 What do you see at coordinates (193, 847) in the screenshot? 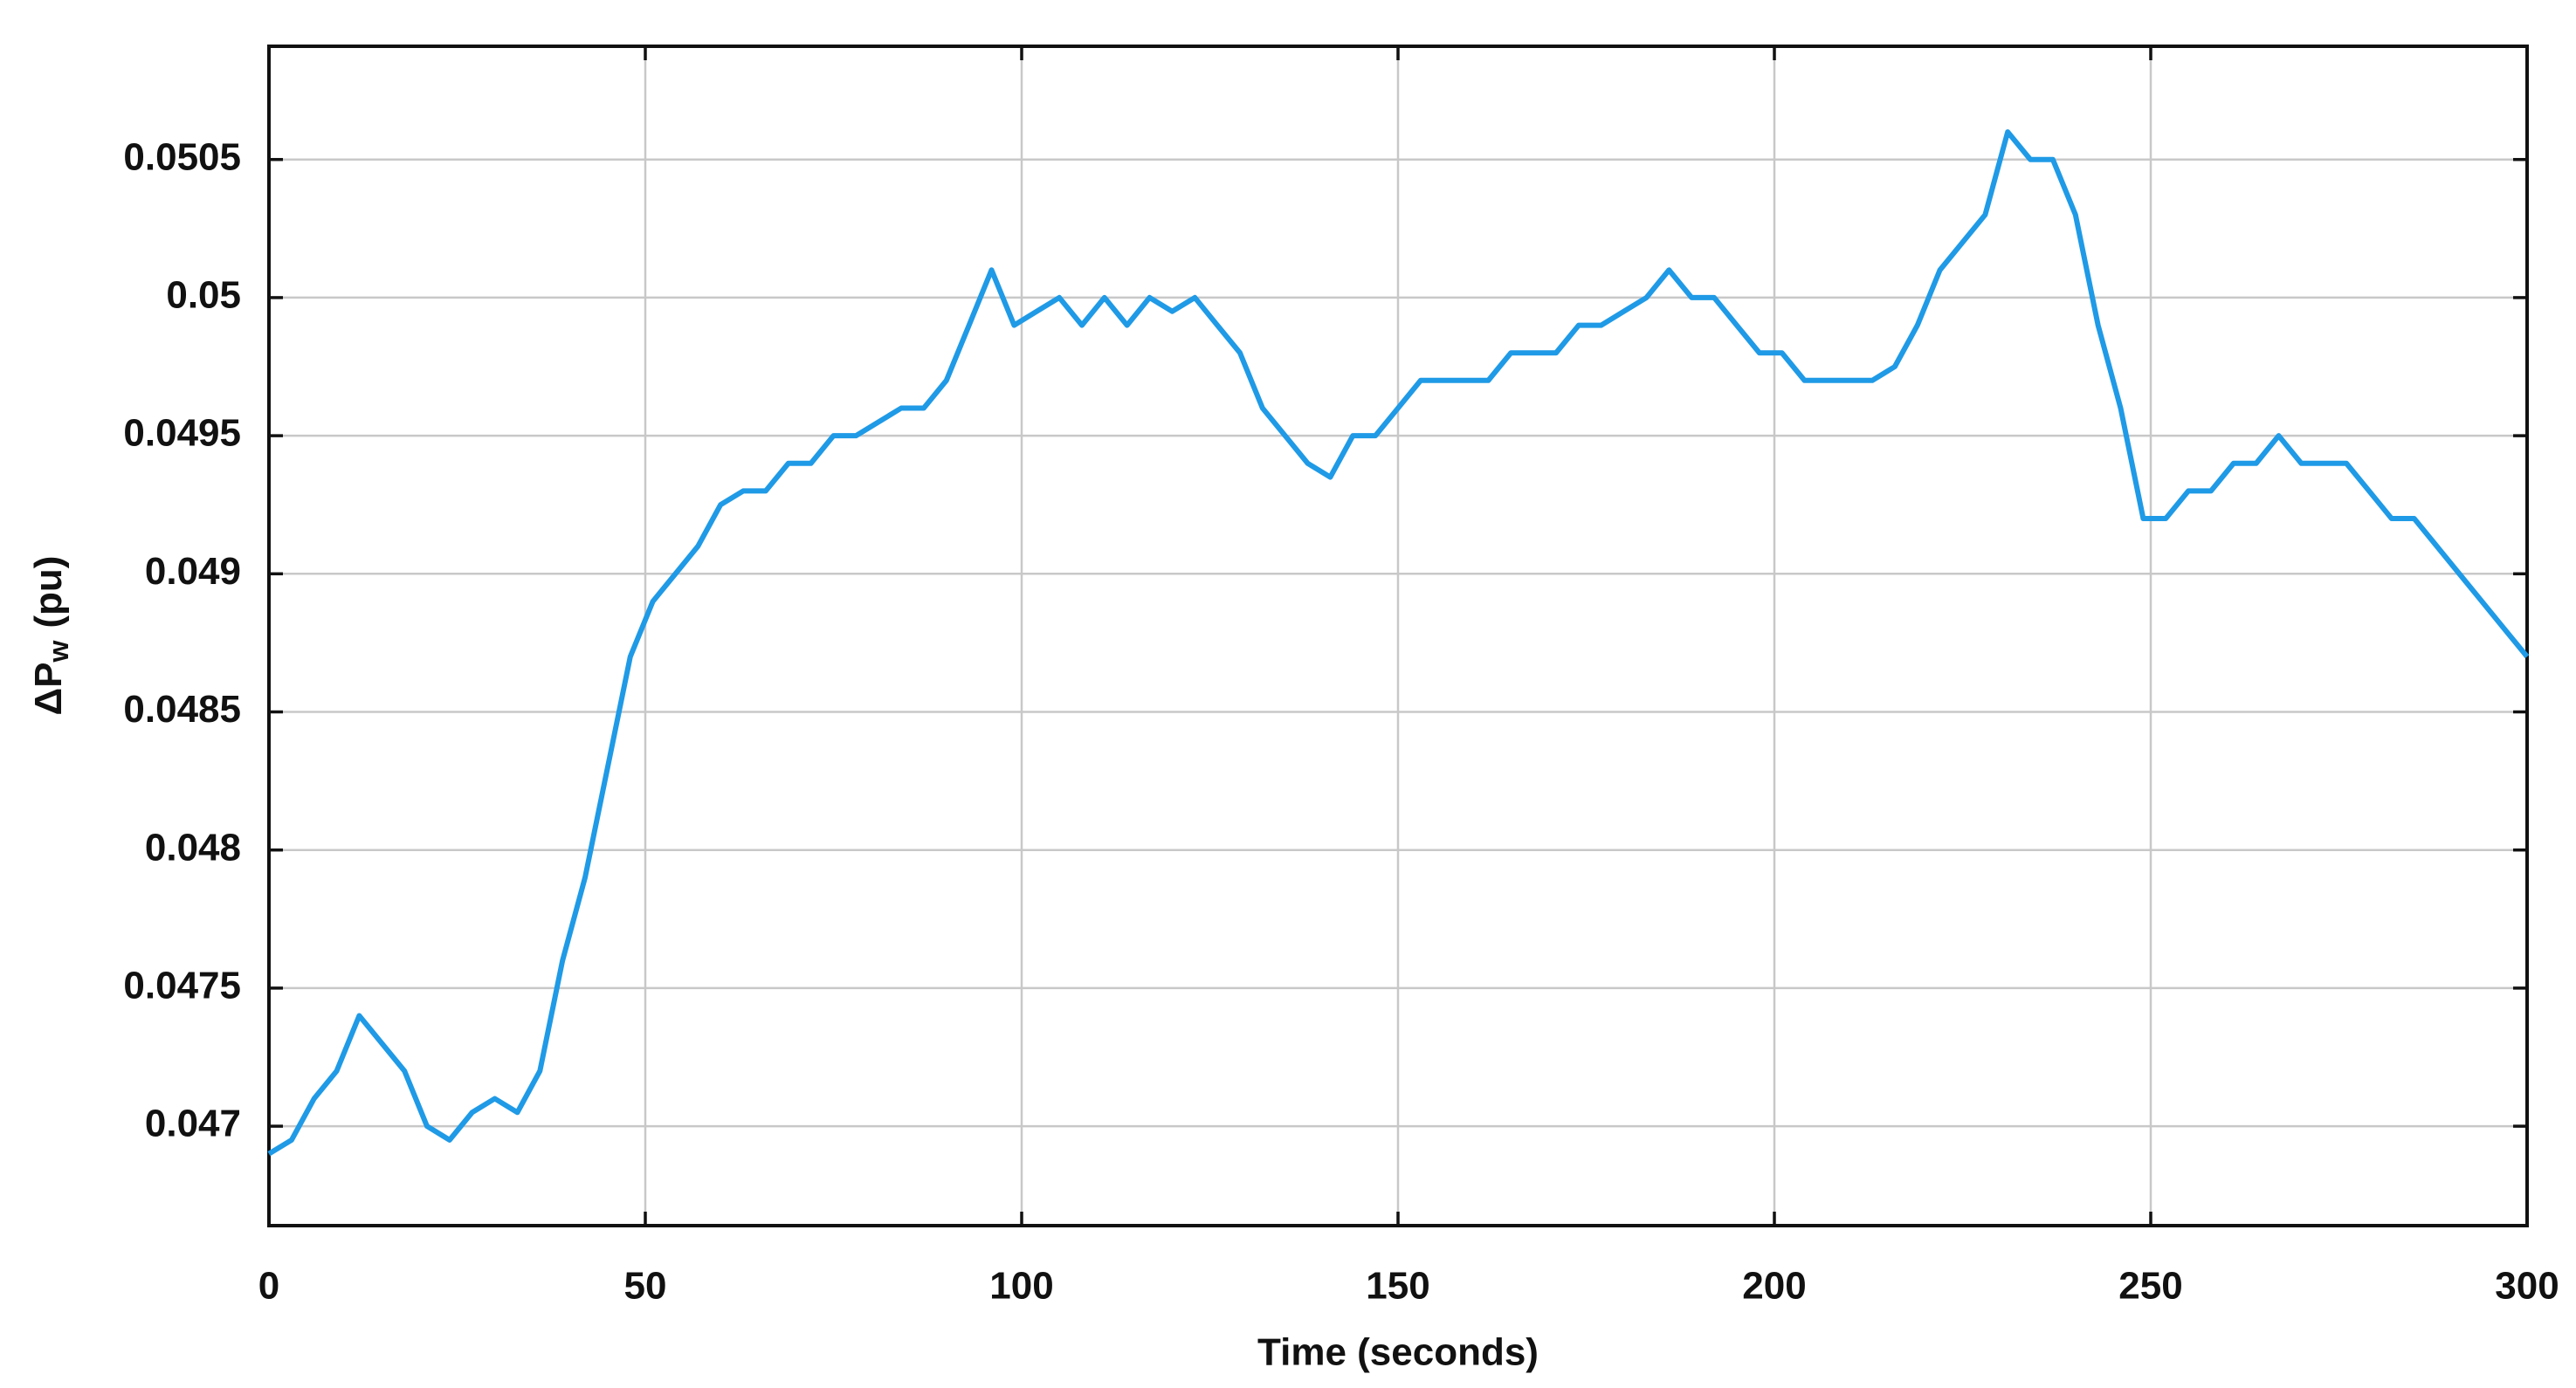
I see `y-tick-label: 0.048` at bounding box center [193, 847].